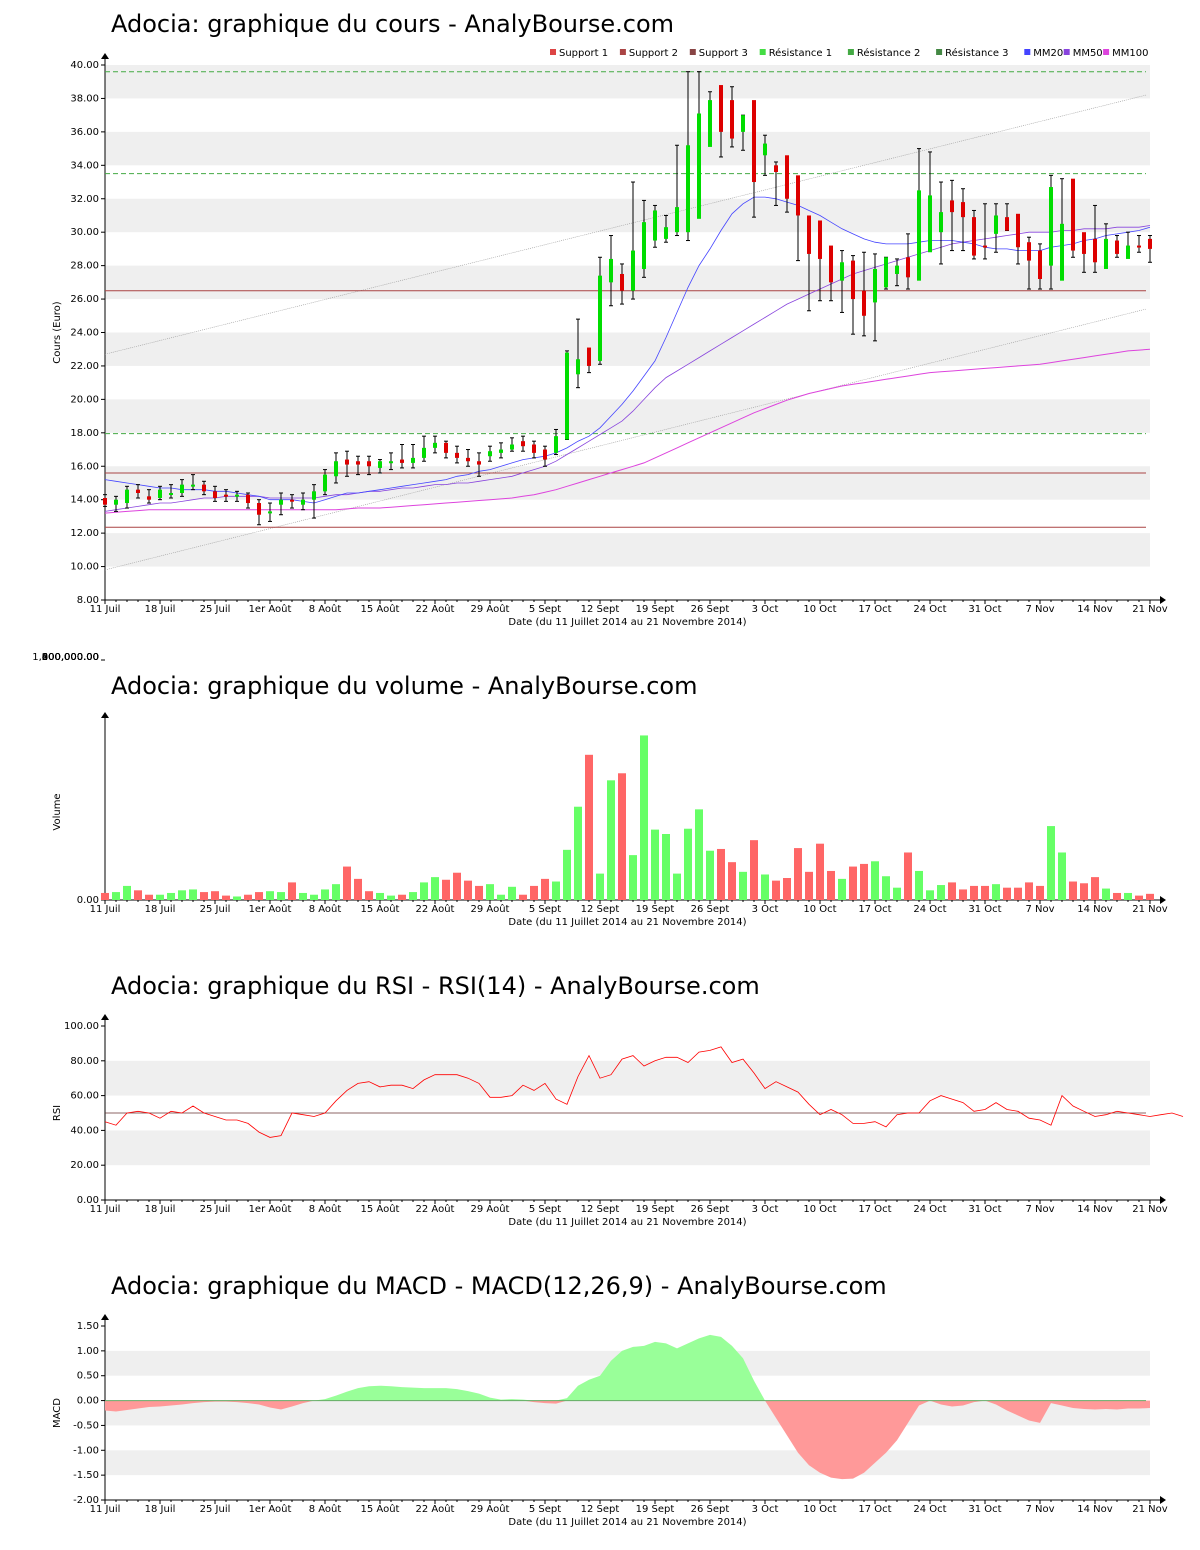 This screenshot has width=1200, height=1550. What do you see at coordinates (625, 224) in the screenshot?
I see `trend-channel-upper` at bounding box center [625, 224].